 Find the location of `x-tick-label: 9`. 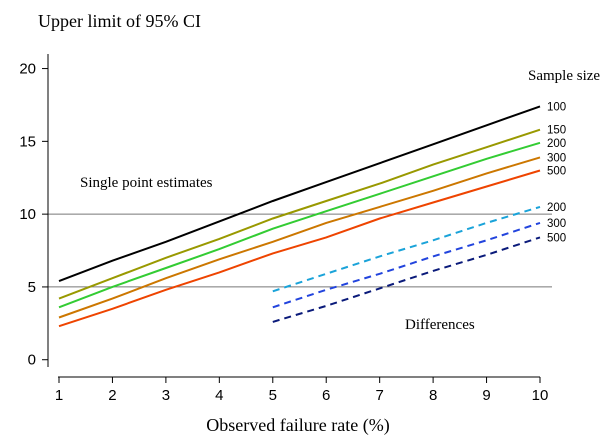

x-tick-label: 9 is located at coordinates (486, 395).